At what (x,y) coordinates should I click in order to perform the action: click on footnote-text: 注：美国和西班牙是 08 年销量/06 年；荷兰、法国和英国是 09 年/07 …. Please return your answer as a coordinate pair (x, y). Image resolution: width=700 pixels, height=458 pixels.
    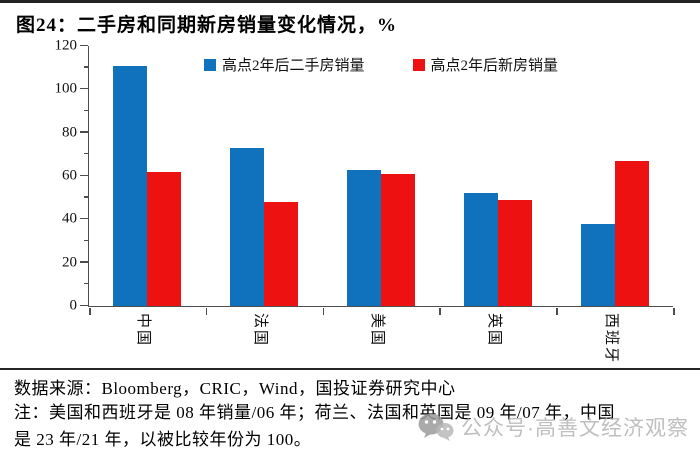
    Looking at the image, I should click on (353, 426).